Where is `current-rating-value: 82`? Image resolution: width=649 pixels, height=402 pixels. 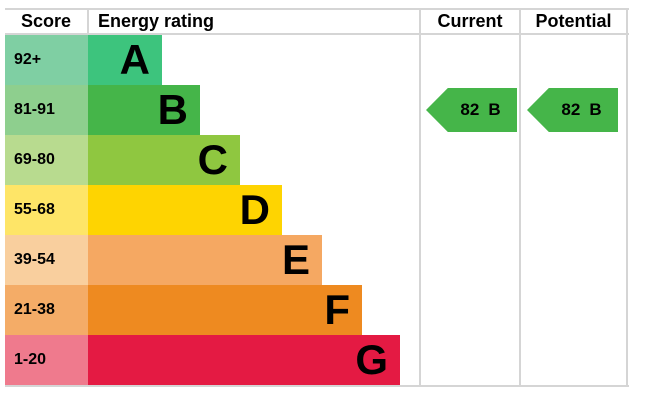 current-rating-value: 82 is located at coordinates (470, 109).